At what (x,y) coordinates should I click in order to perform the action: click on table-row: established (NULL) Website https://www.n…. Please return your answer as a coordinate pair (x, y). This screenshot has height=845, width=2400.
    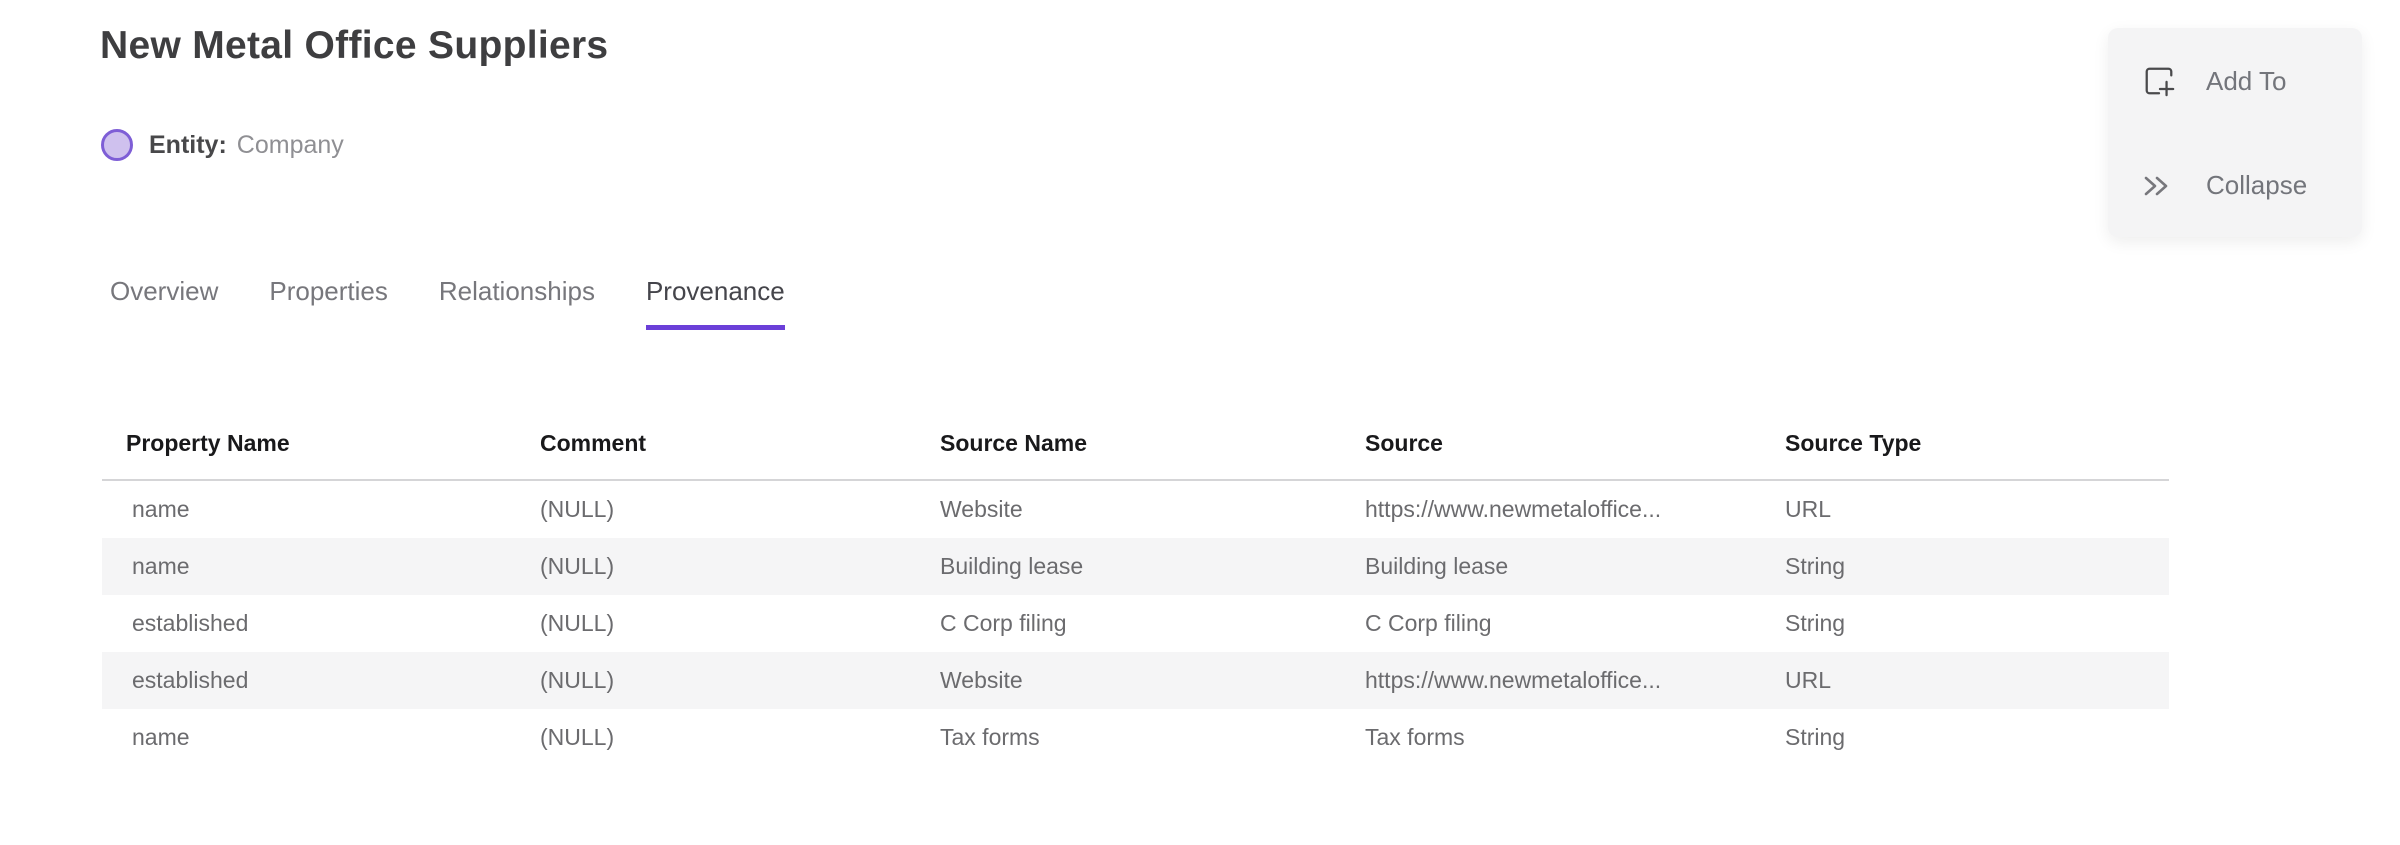
    Looking at the image, I should click on (1135, 680).